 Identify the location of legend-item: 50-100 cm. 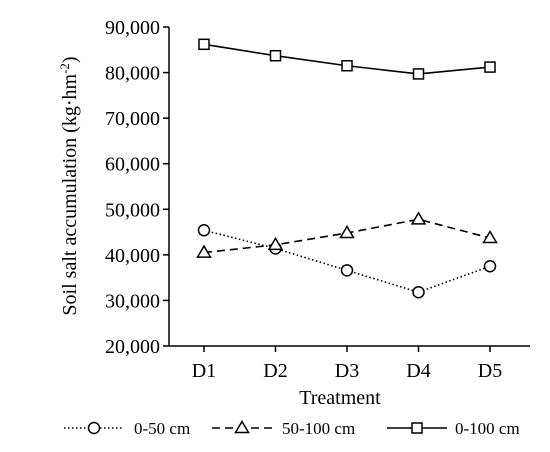
(283, 428).